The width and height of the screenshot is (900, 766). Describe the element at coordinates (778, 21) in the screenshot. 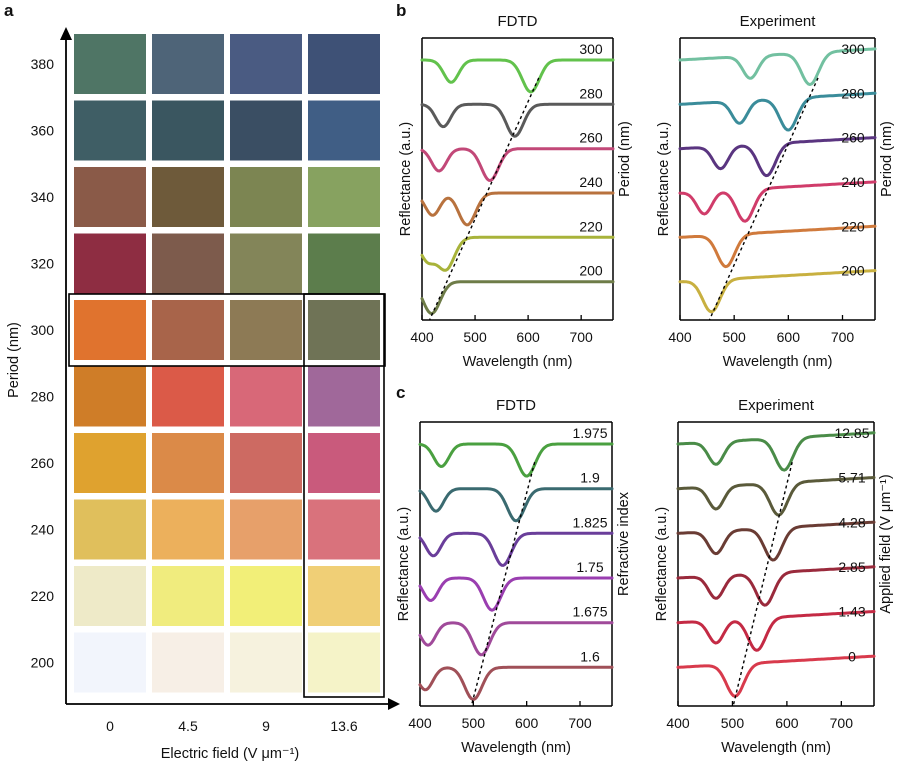

I see `plot-title: Experiment` at that location.